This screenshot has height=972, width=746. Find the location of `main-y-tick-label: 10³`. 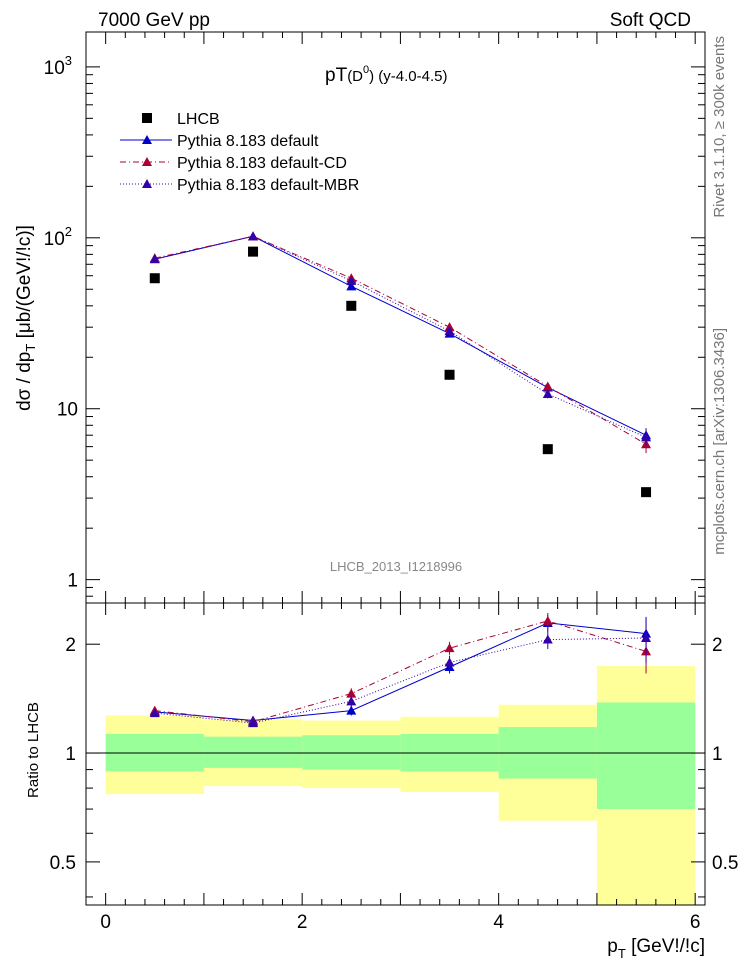

main-y-tick-label: 10³ is located at coordinates (58, 66).